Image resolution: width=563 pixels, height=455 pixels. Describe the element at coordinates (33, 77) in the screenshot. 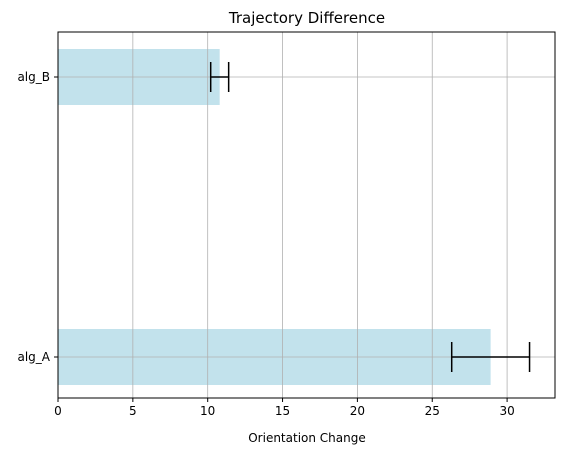

I see `y-tick-label-alg_B: alg_B` at that location.